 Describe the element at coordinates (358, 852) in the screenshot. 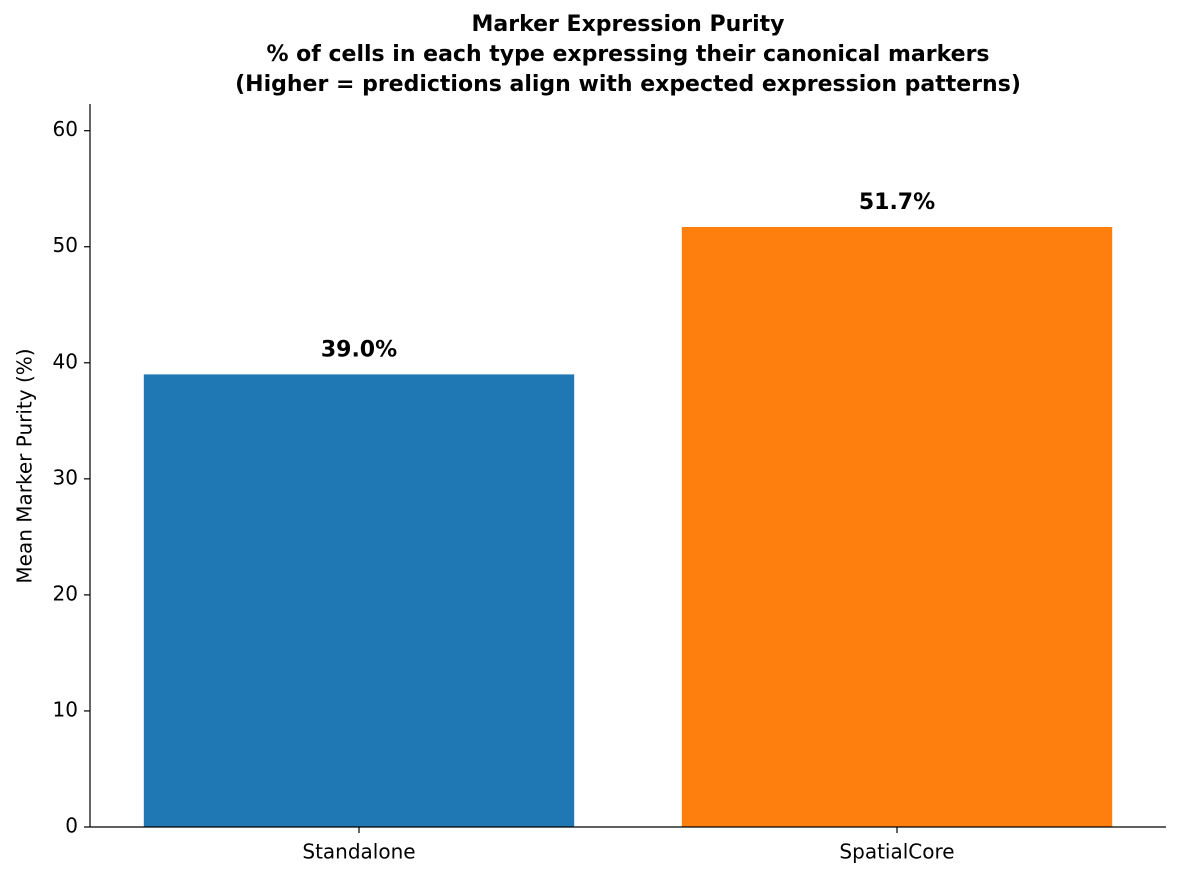

I see `x-tick-label: Standalone` at that location.